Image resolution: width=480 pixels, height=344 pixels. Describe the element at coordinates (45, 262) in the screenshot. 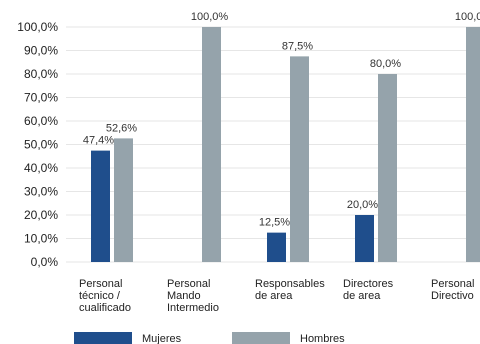

I see `y-tick-label: 0,0%` at that location.